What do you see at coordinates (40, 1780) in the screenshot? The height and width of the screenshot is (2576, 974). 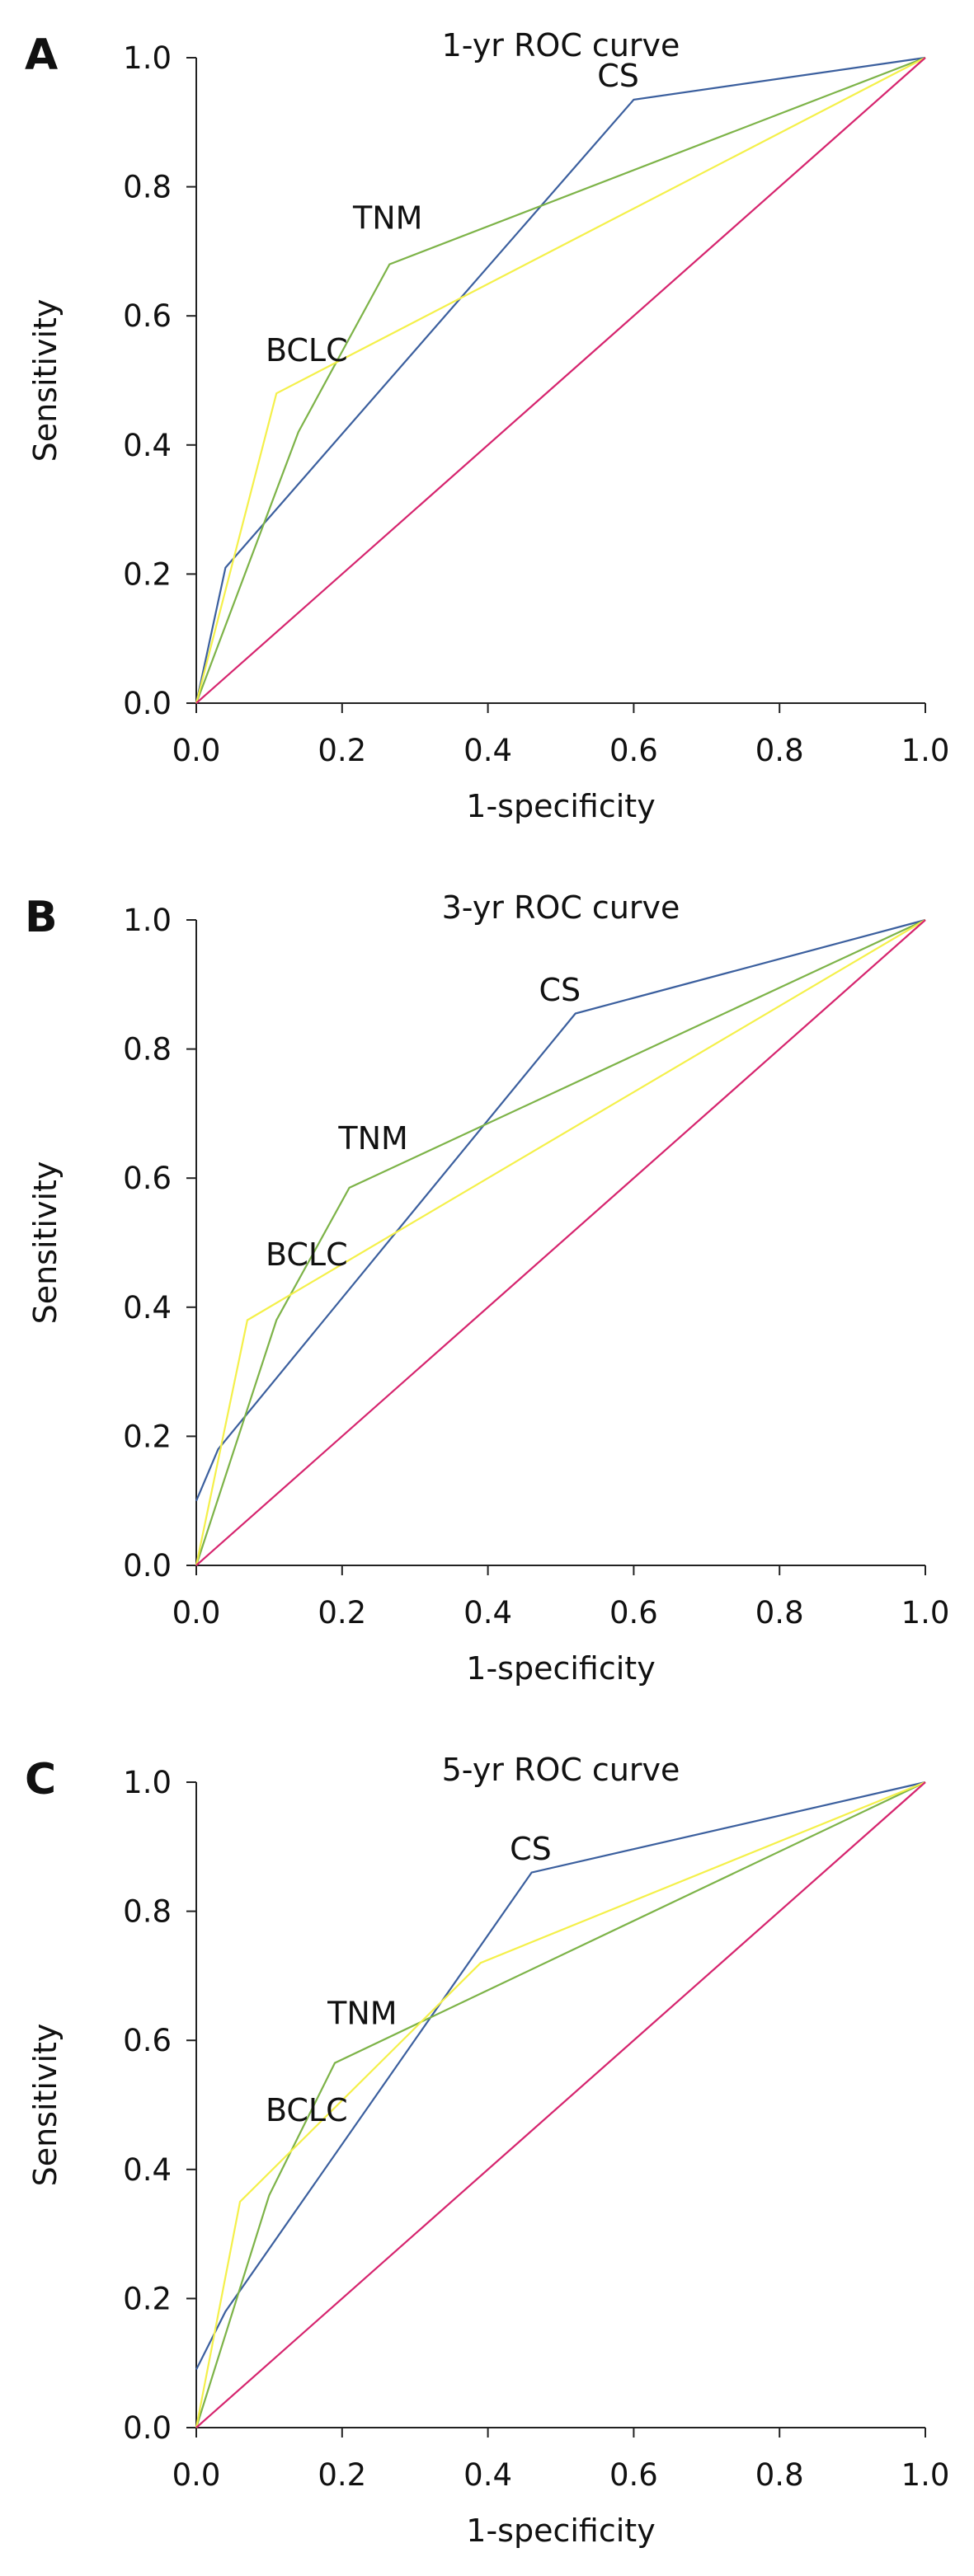 I see `panel-letter: C` at bounding box center [40, 1780].